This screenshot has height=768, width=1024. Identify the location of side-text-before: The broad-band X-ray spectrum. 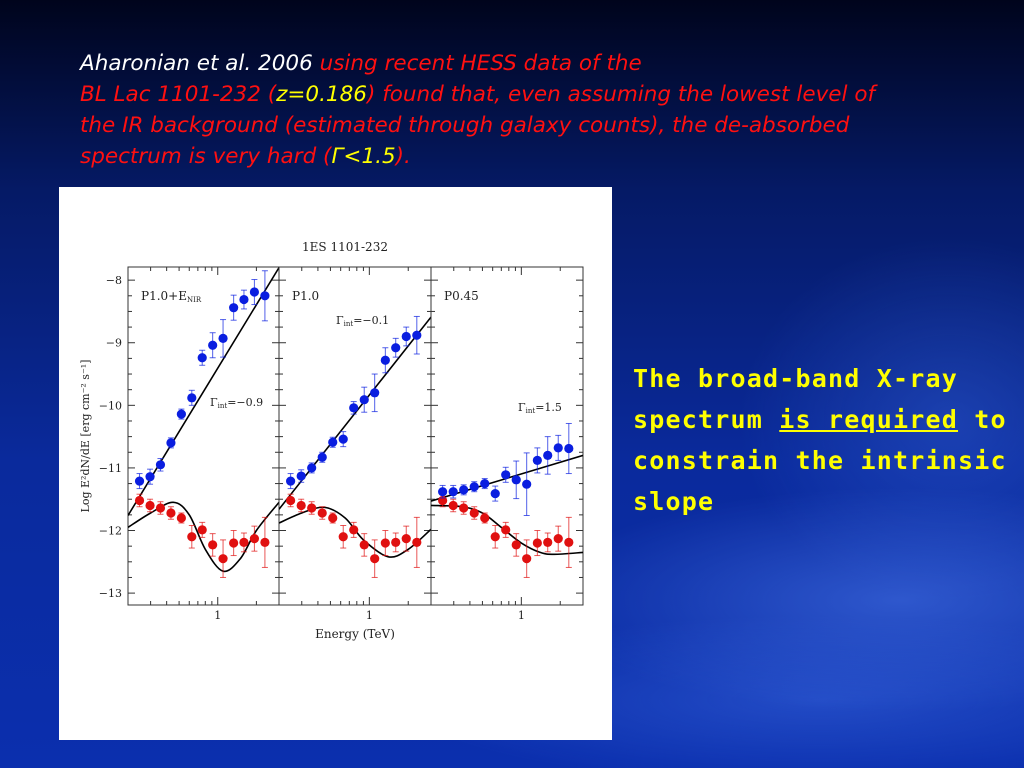
(796, 399).